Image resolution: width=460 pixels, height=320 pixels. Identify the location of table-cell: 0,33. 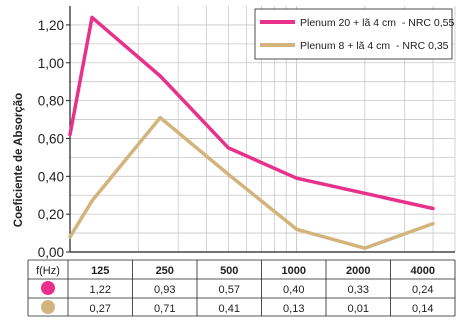
(358, 290).